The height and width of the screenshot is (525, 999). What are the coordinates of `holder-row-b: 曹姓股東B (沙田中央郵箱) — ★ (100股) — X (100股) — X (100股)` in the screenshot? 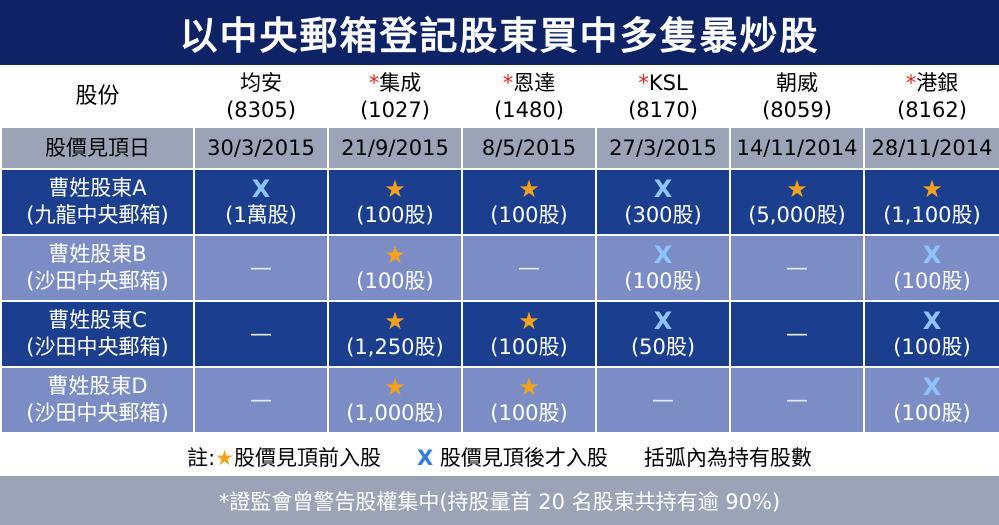 It's located at (499, 268).